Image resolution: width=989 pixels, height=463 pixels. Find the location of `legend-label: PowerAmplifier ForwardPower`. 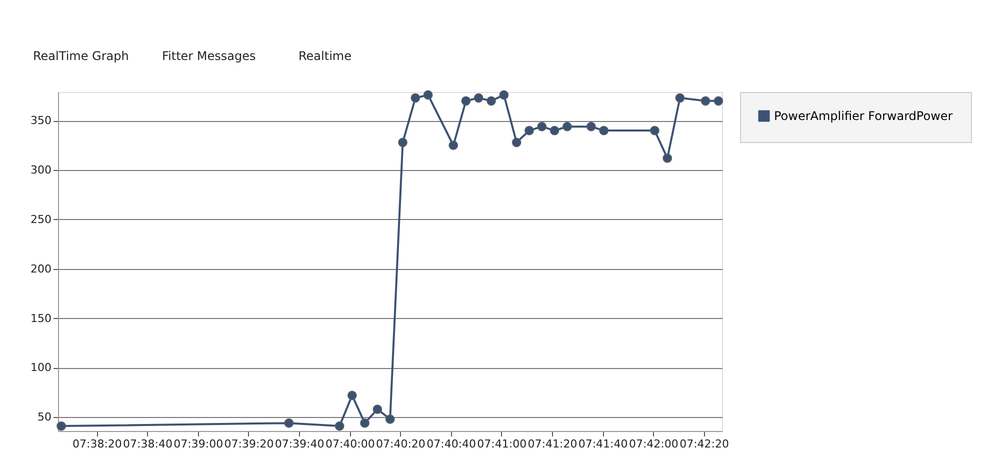

legend-label: PowerAmplifier ForwardPower is located at coordinates (863, 116).